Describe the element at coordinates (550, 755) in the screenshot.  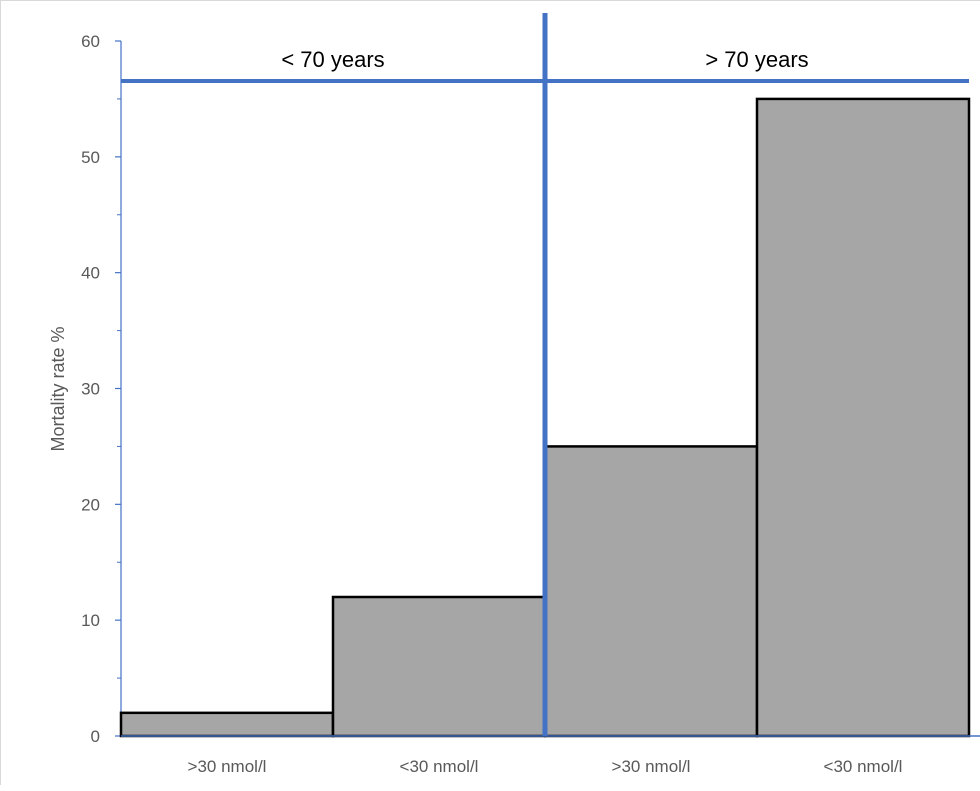
I see `x-axis: >30 nmol/l <30 nmol/l >30 nmol/l <30 nmol/l` at that location.